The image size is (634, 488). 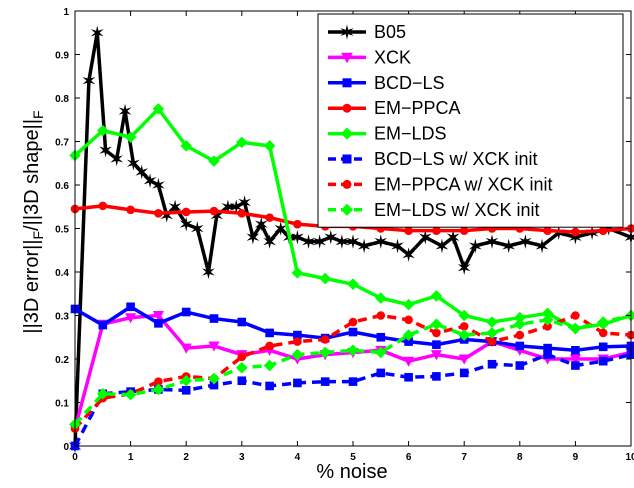 I want to click on y-tick-label: 0, so click(x=66, y=447).